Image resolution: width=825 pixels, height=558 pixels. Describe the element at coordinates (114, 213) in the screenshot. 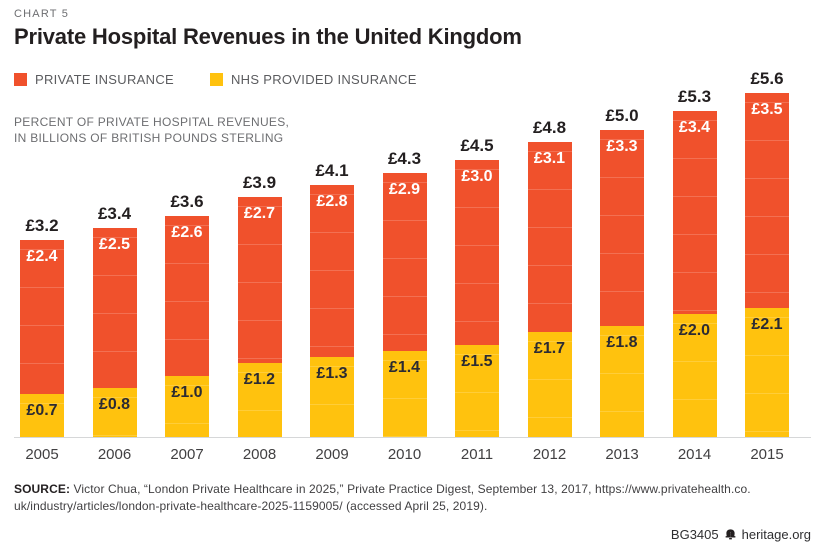

I see `total-value-label: £3.4` at that location.